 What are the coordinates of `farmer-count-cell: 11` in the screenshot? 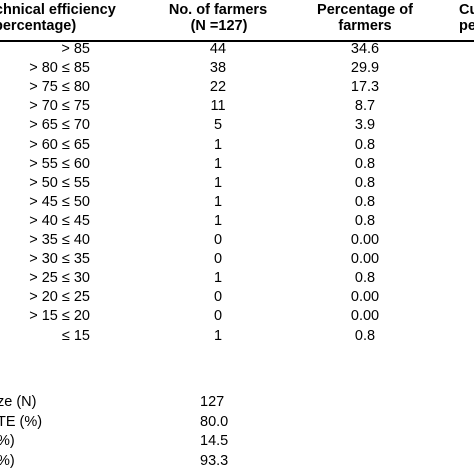 It's located at (218, 106).